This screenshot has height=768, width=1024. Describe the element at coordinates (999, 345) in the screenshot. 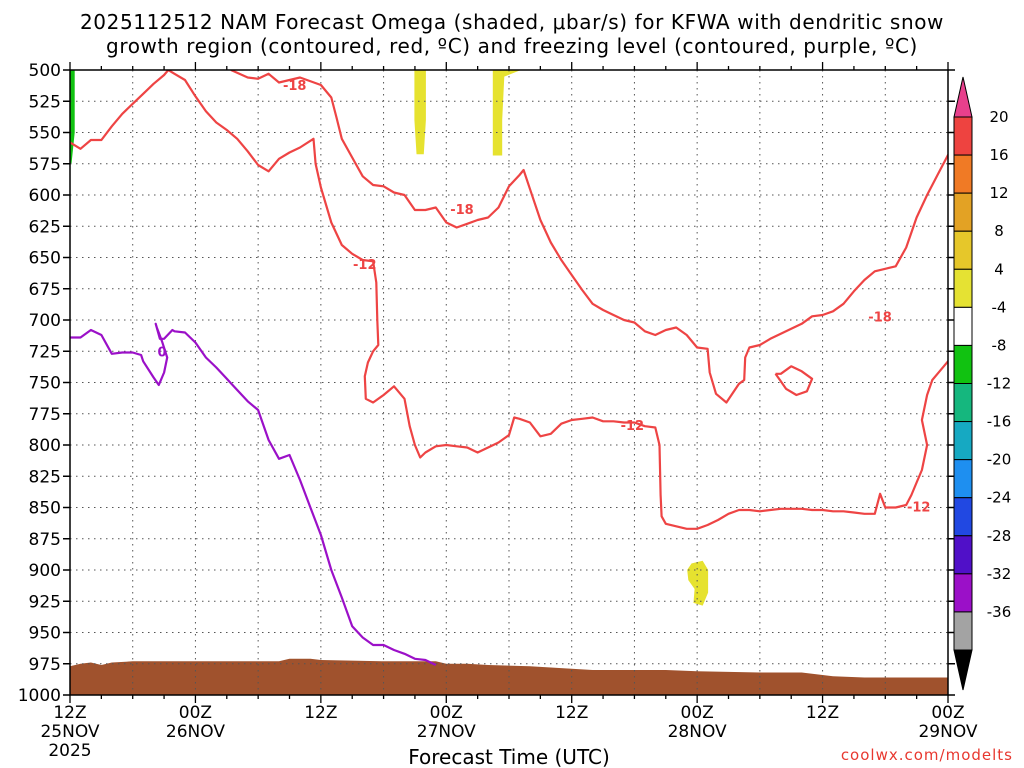

I see `colorbar-tick-label: -8` at that location.